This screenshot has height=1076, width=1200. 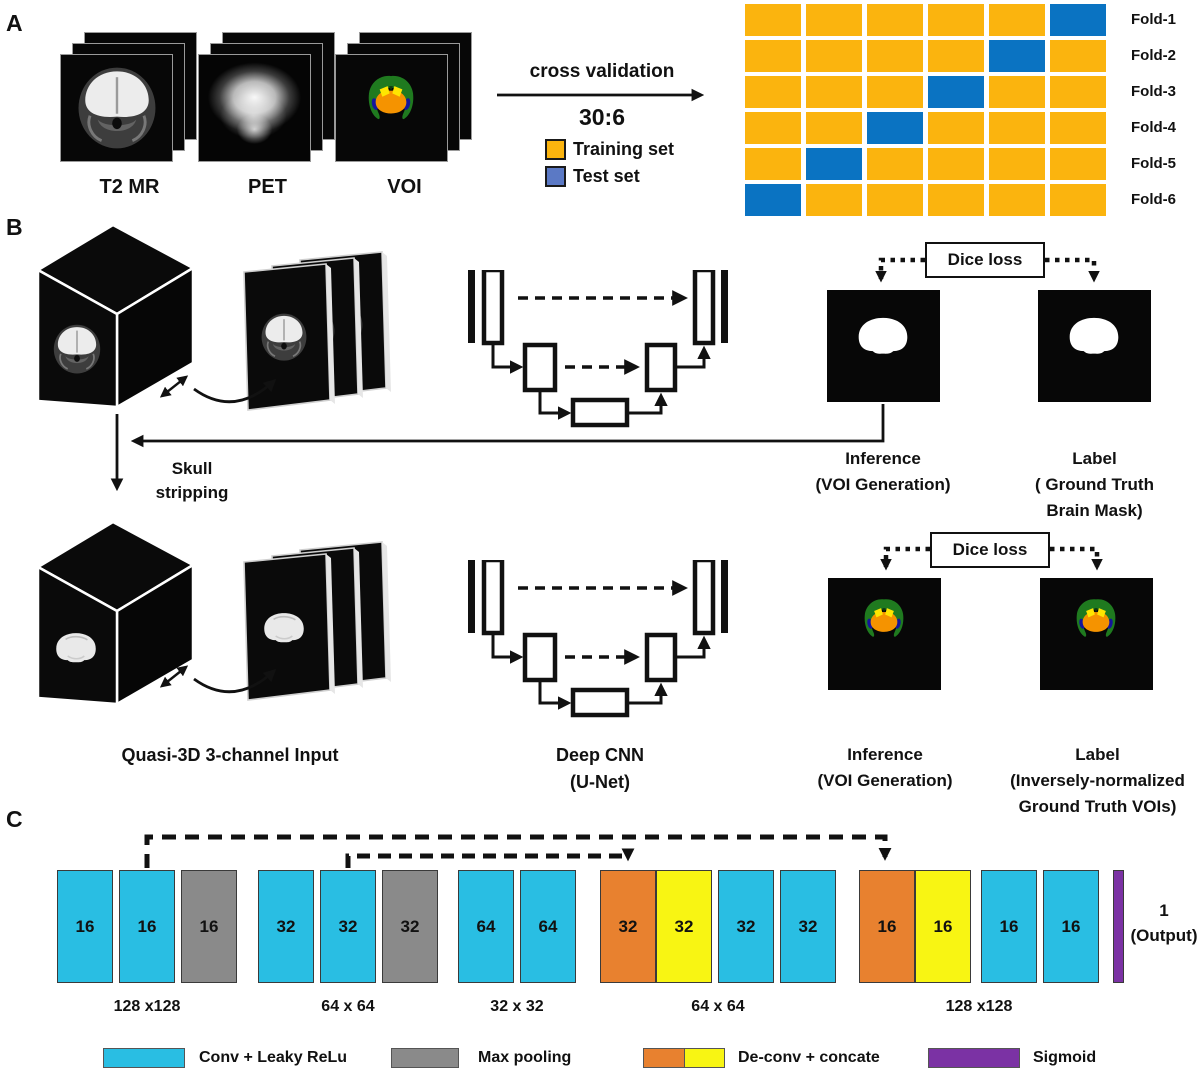 What do you see at coordinates (925, 110) in the screenshot?
I see `fold-grid` at bounding box center [925, 110].